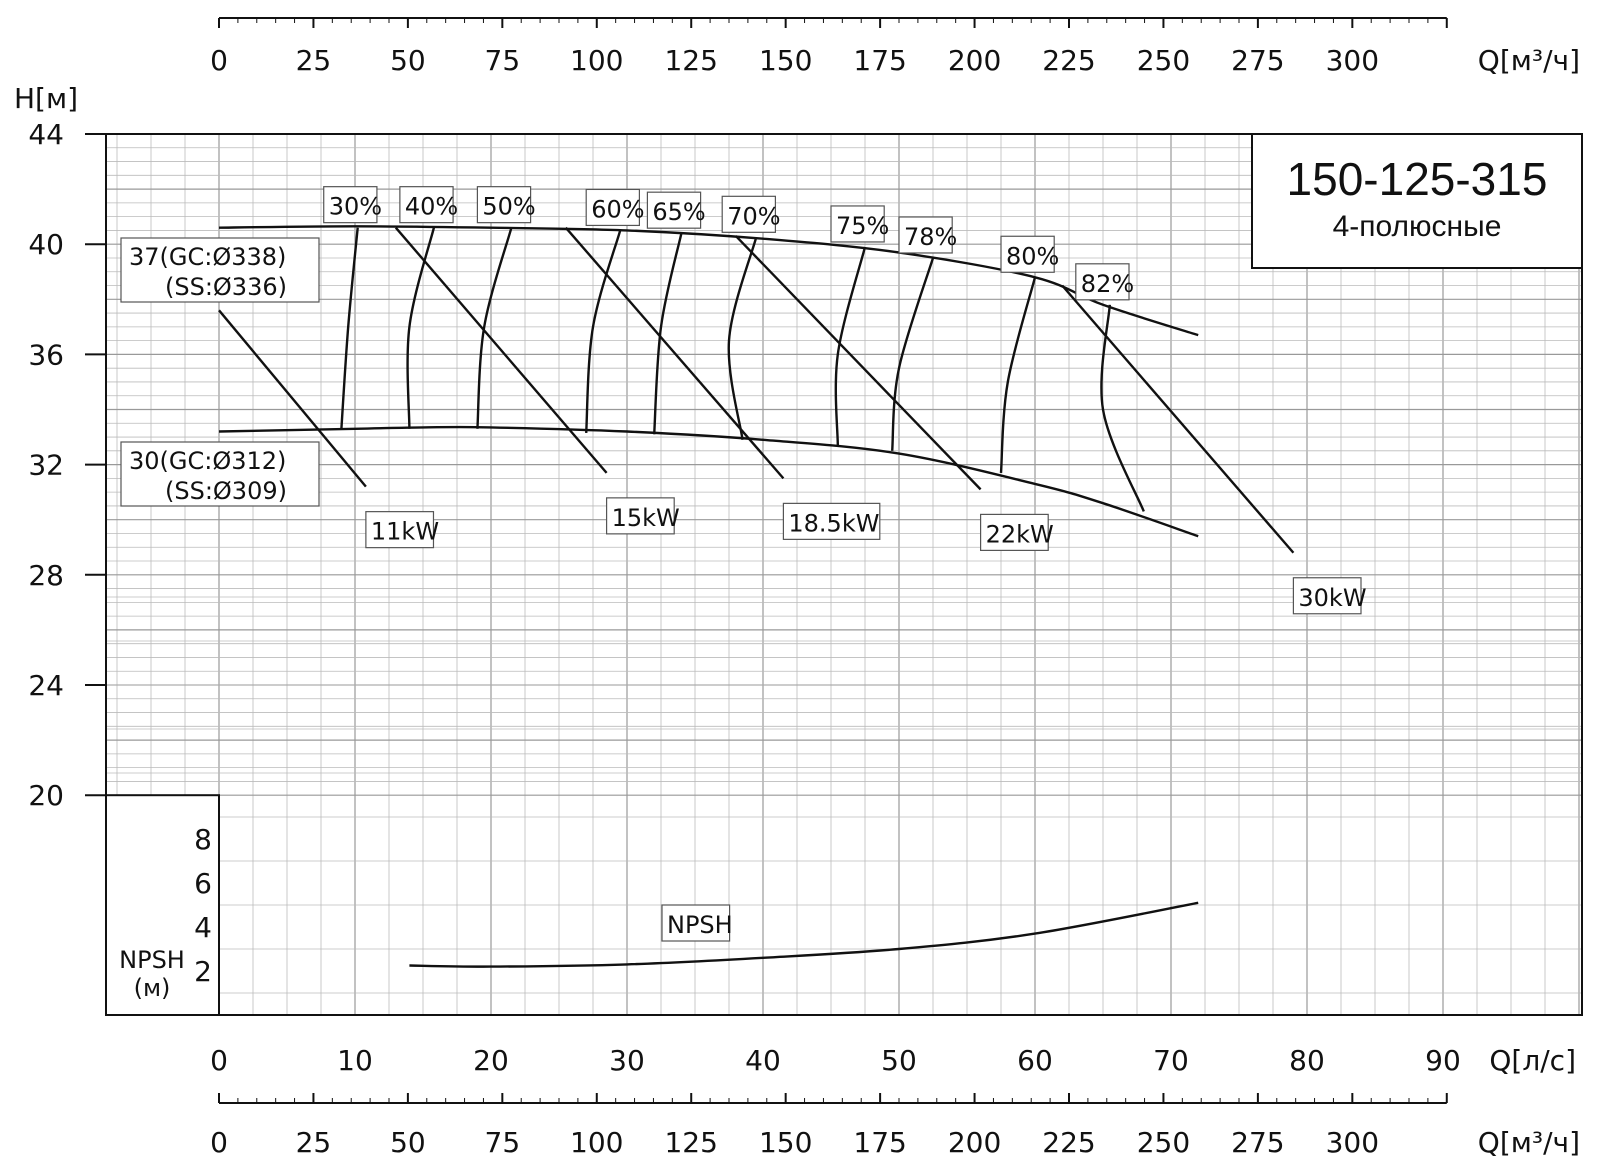 The image size is (1600, 1173). What do you see at coordinates (431, 207) in the screenshot?
I see `efficiency-label-text: 40%` at bounding box center [431, 207].